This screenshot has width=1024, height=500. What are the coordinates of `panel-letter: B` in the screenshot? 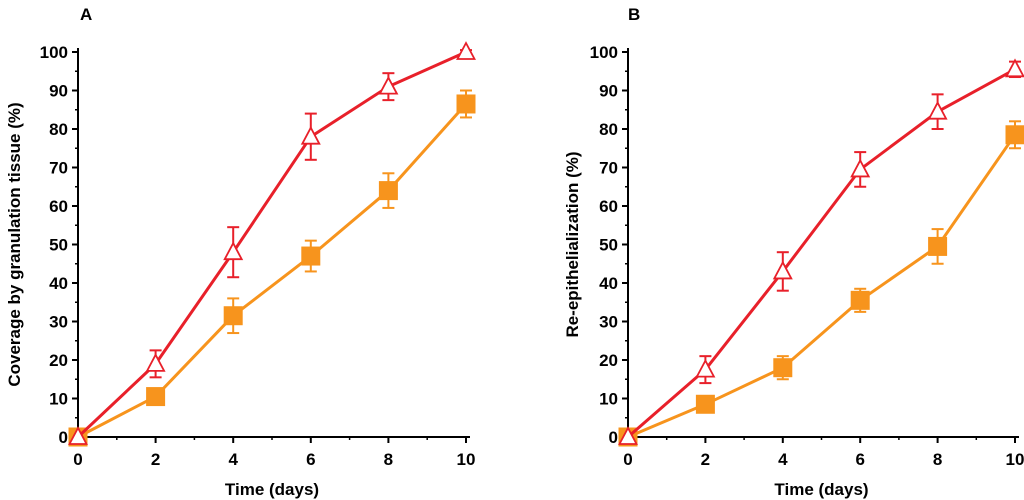 It's located at (634, 14).